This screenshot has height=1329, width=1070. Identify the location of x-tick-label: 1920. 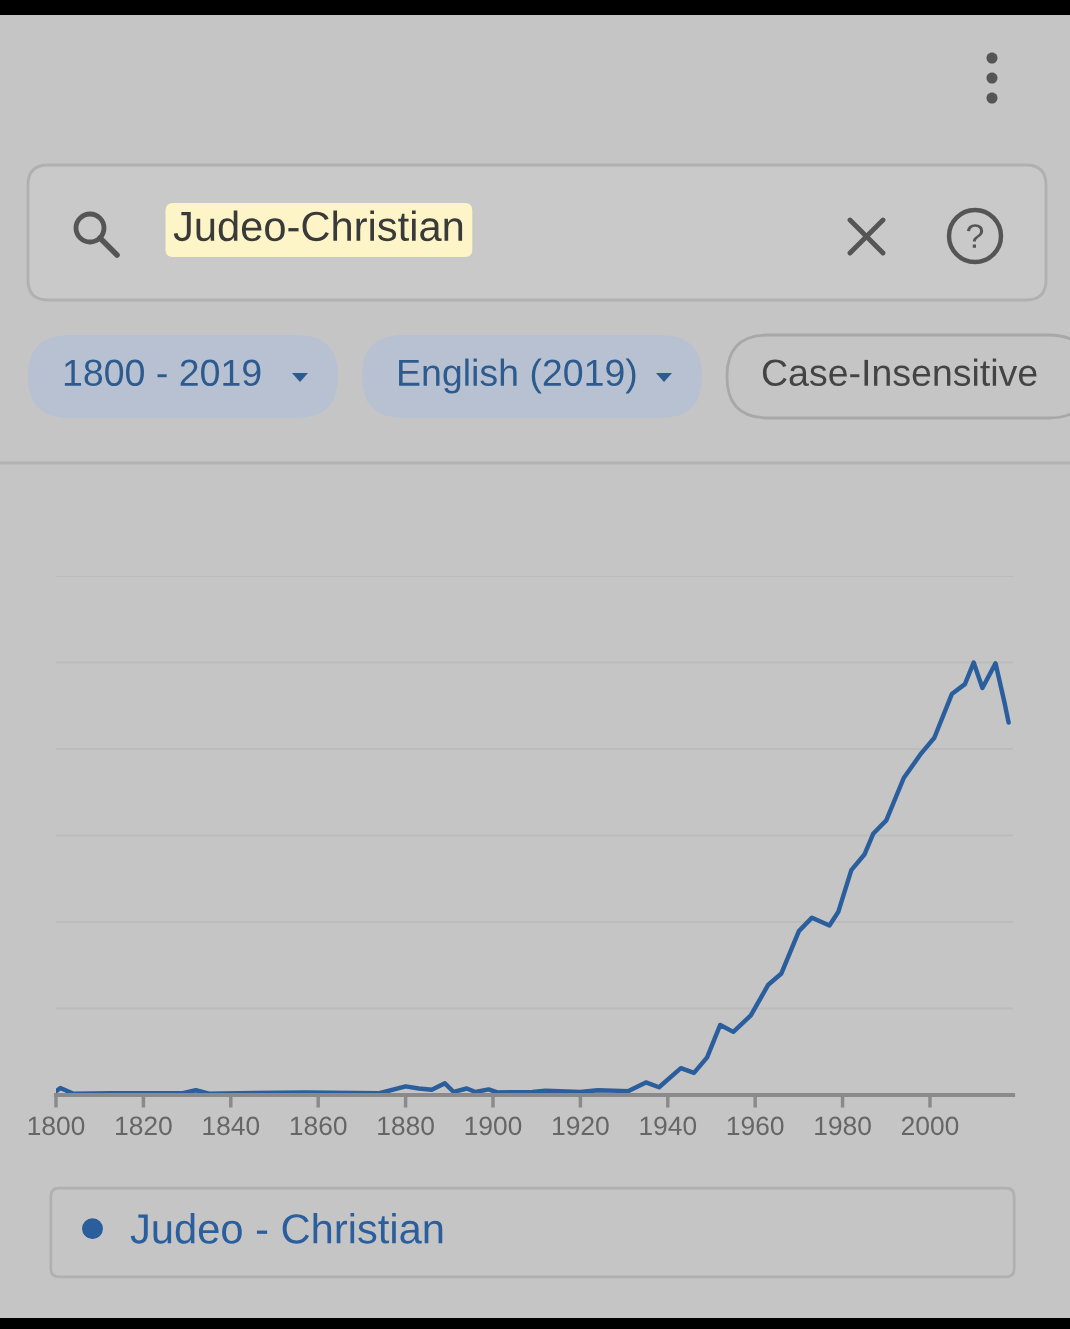
(581, 1126).